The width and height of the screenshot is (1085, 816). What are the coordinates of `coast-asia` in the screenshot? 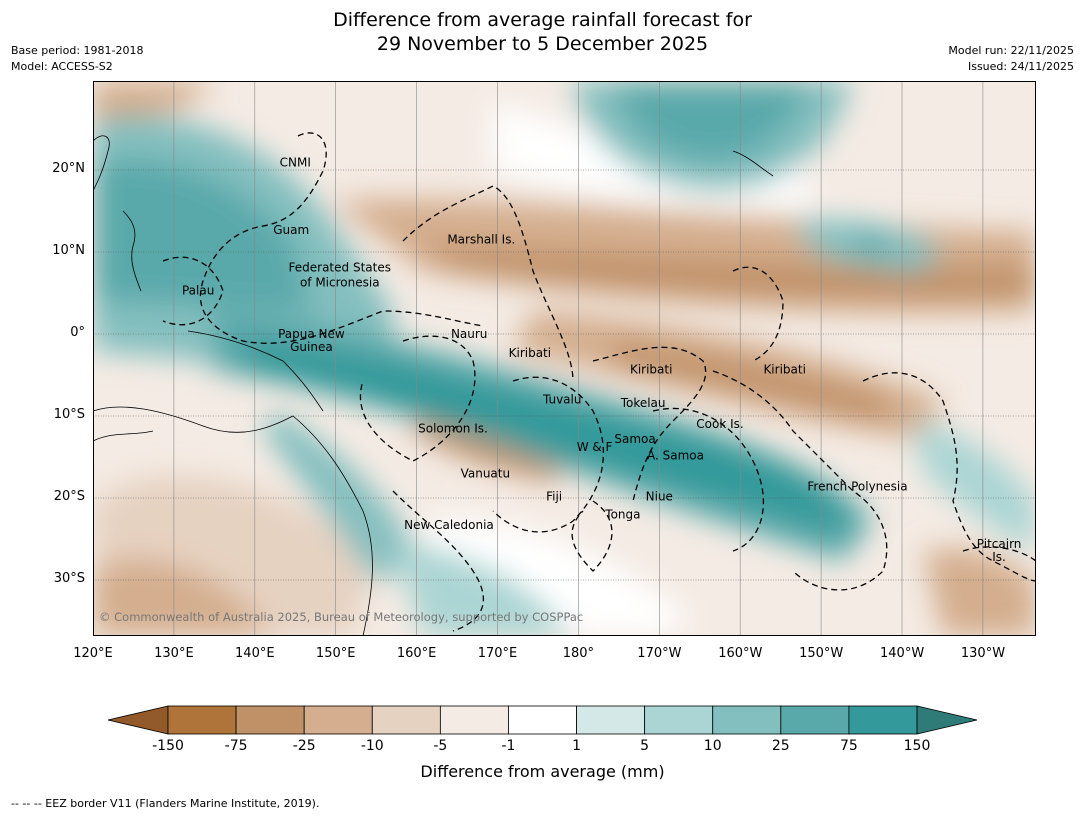 It's located at (101, 163).